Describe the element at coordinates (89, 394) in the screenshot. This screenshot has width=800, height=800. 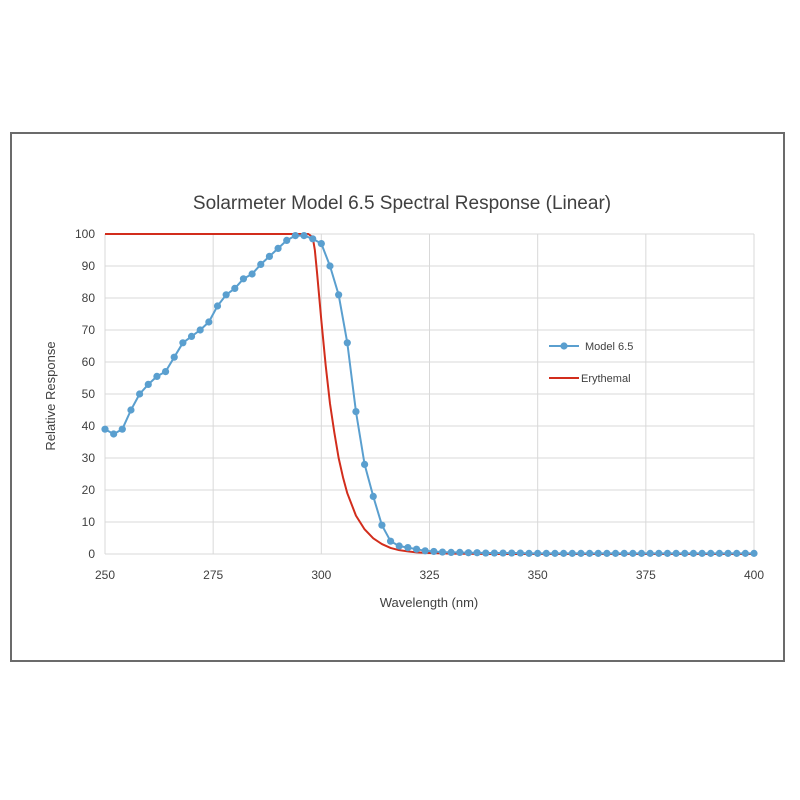
I see `y-tick-label: 50` at that location.